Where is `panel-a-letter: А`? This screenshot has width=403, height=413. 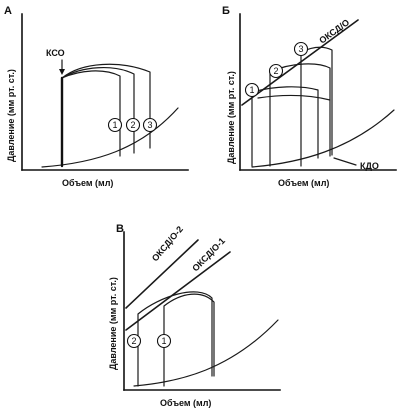 panel-a-letter: А is located at coordinates (8, 11).